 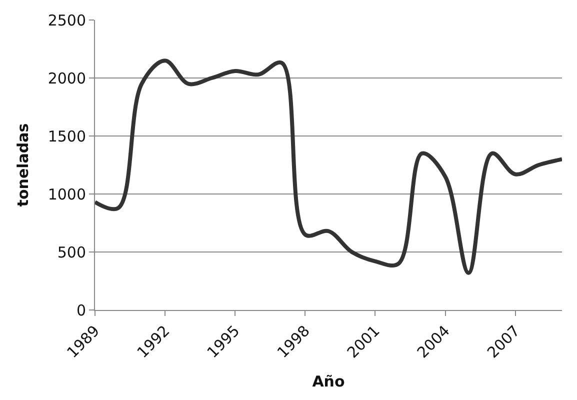 I want to click on x-axis-title: Año, so click(x=328, y=381).